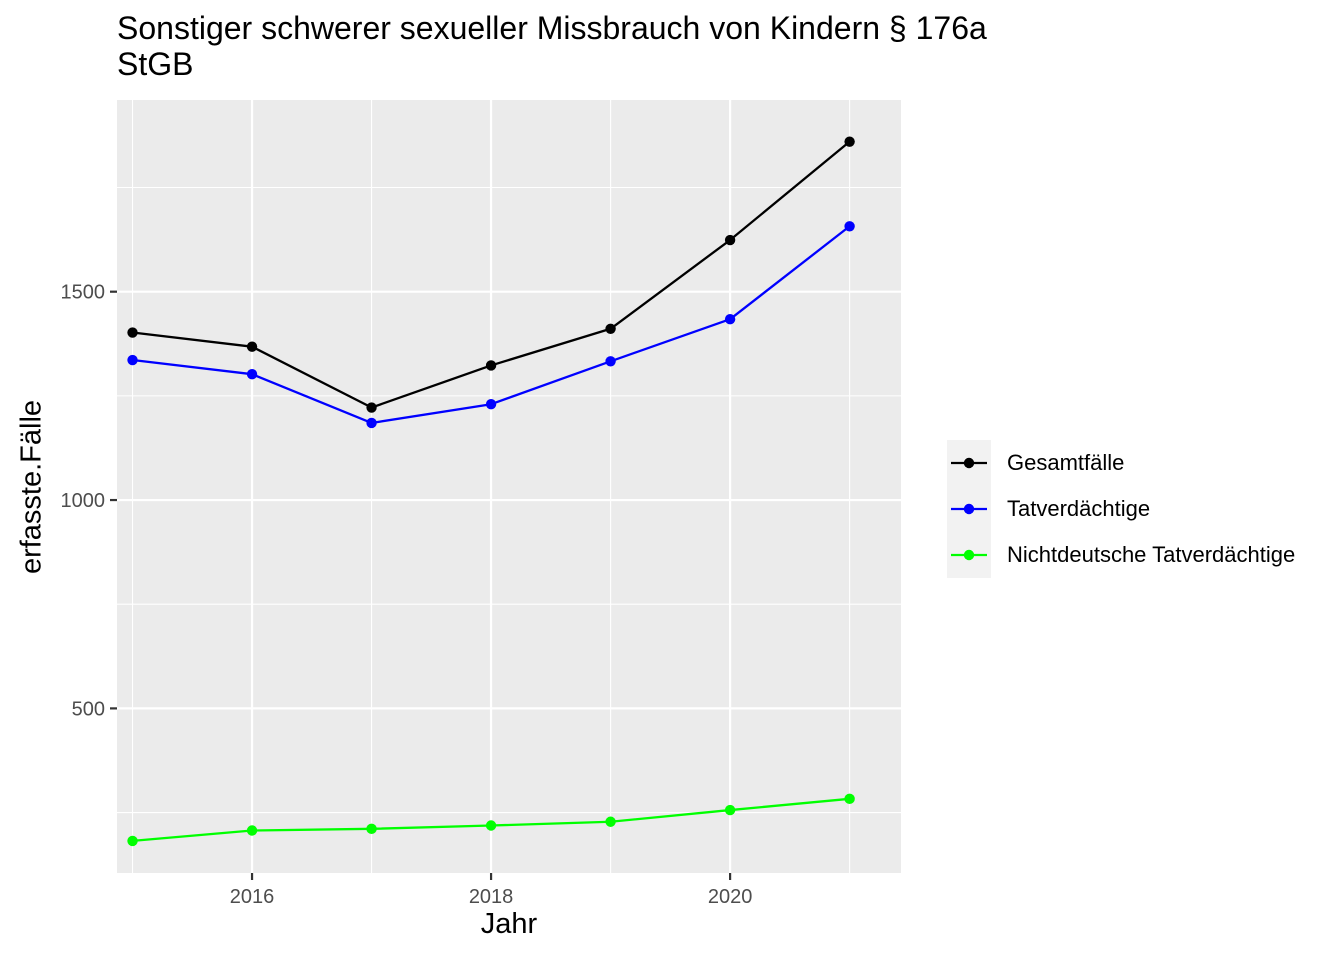 This screenshot has height=960, width=1344. What do you see at coordinates (969, 463) in the screenshot?
I see `legend-key-gesamtfaelle` at bounding box center [969, 463].